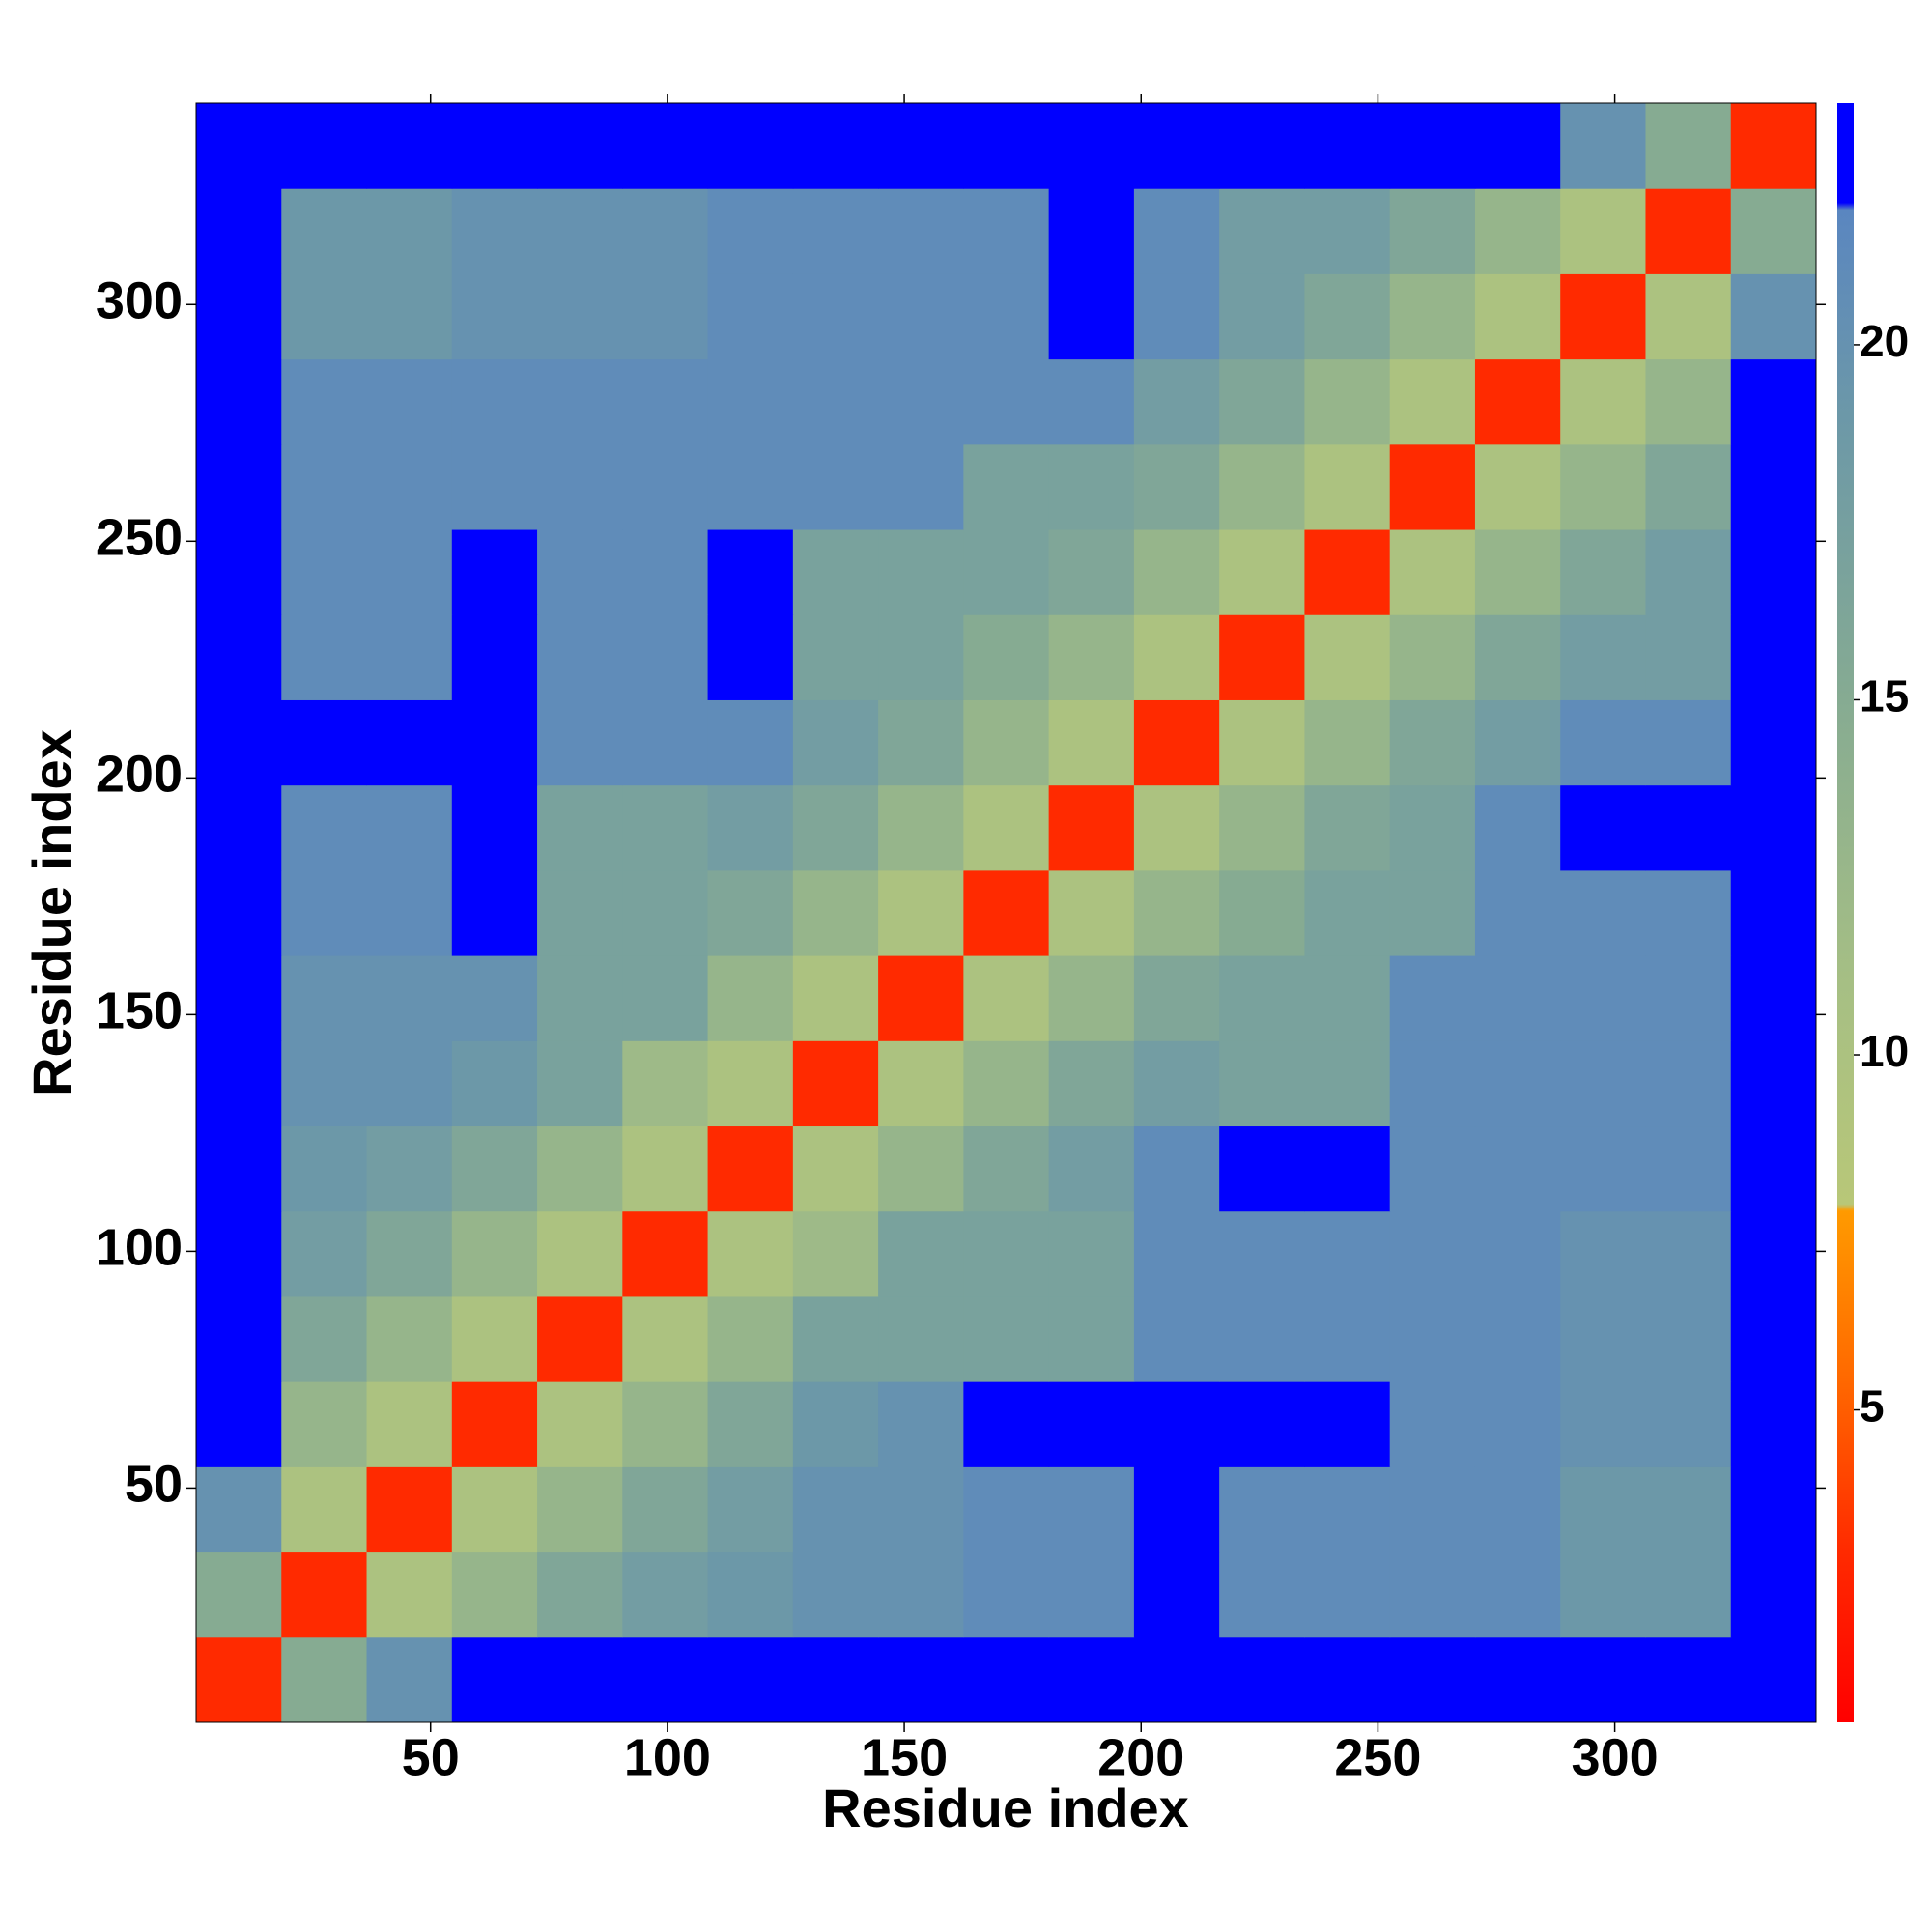 Image resolution: width=1932 pixels, height=1932 pixels. Describe the element at coordinates (1005, 1807) in the screenshot. I see `x-axis-label: Residue index` at that location.